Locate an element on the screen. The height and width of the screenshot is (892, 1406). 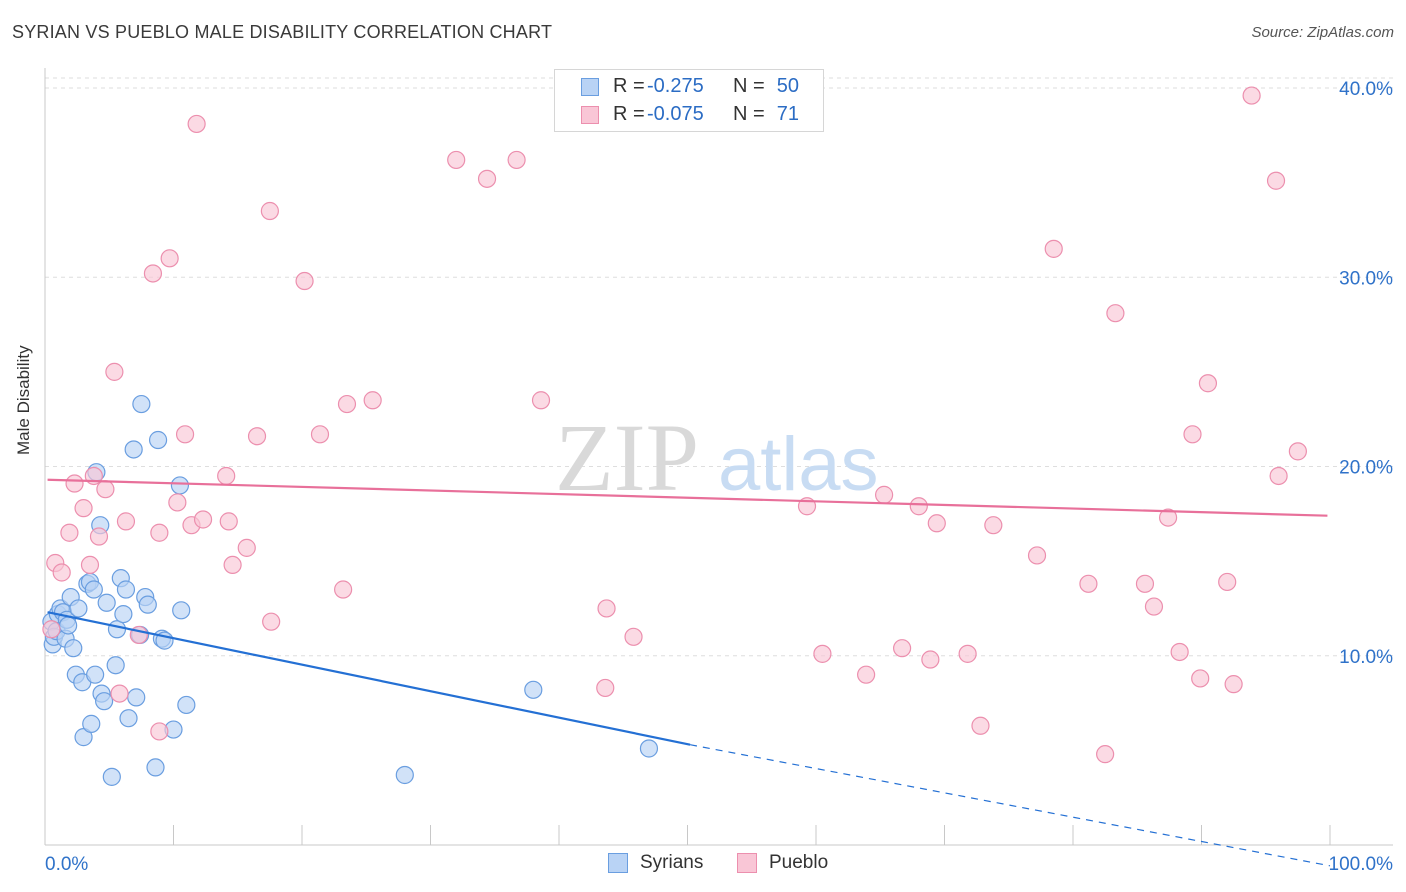
r-value: -0.275 is located at coordinates (675, 86).